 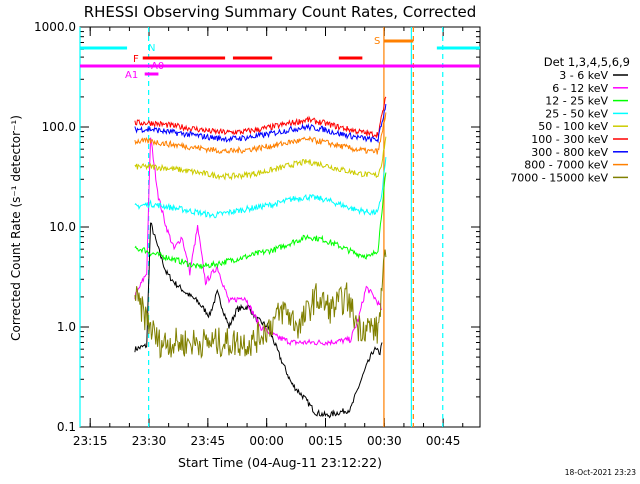 What do you see at coordinates (559, 177) in the screenshot?
I see `legend-entry-label: 7000 - 15000 keV` at bounding box center [559, 177].